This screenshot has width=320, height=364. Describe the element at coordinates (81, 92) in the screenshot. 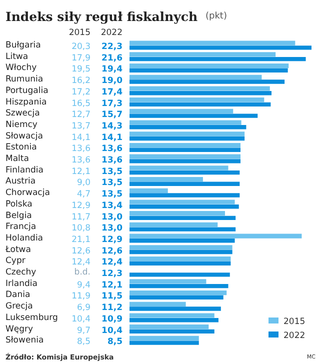

I see `data-label: 17,2` at that location.